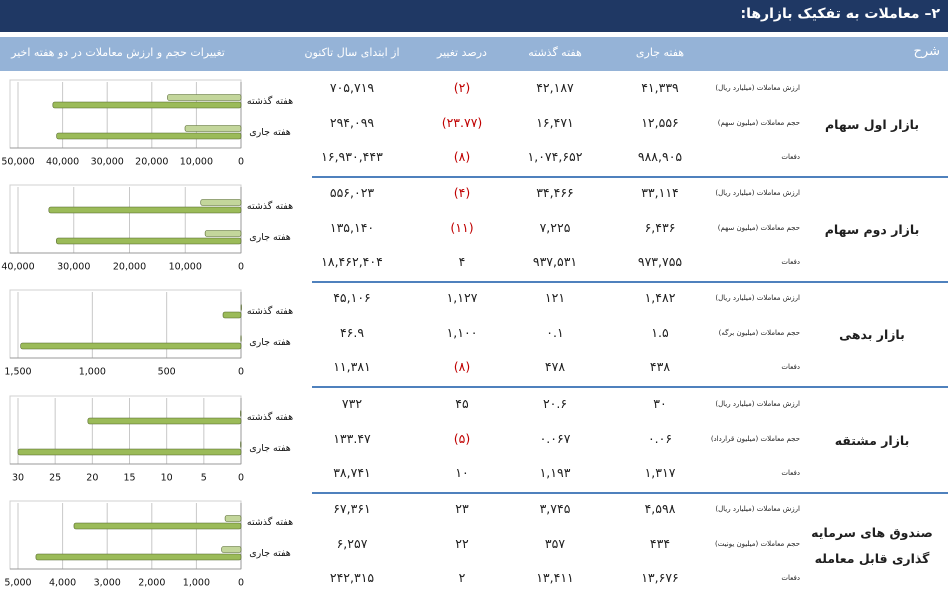 This screenshot has height=597, width=948. What do you see at coordinates (462, 261) in the screenshot?
I see `table-cell: ۴` at bounding box center [462, 261].